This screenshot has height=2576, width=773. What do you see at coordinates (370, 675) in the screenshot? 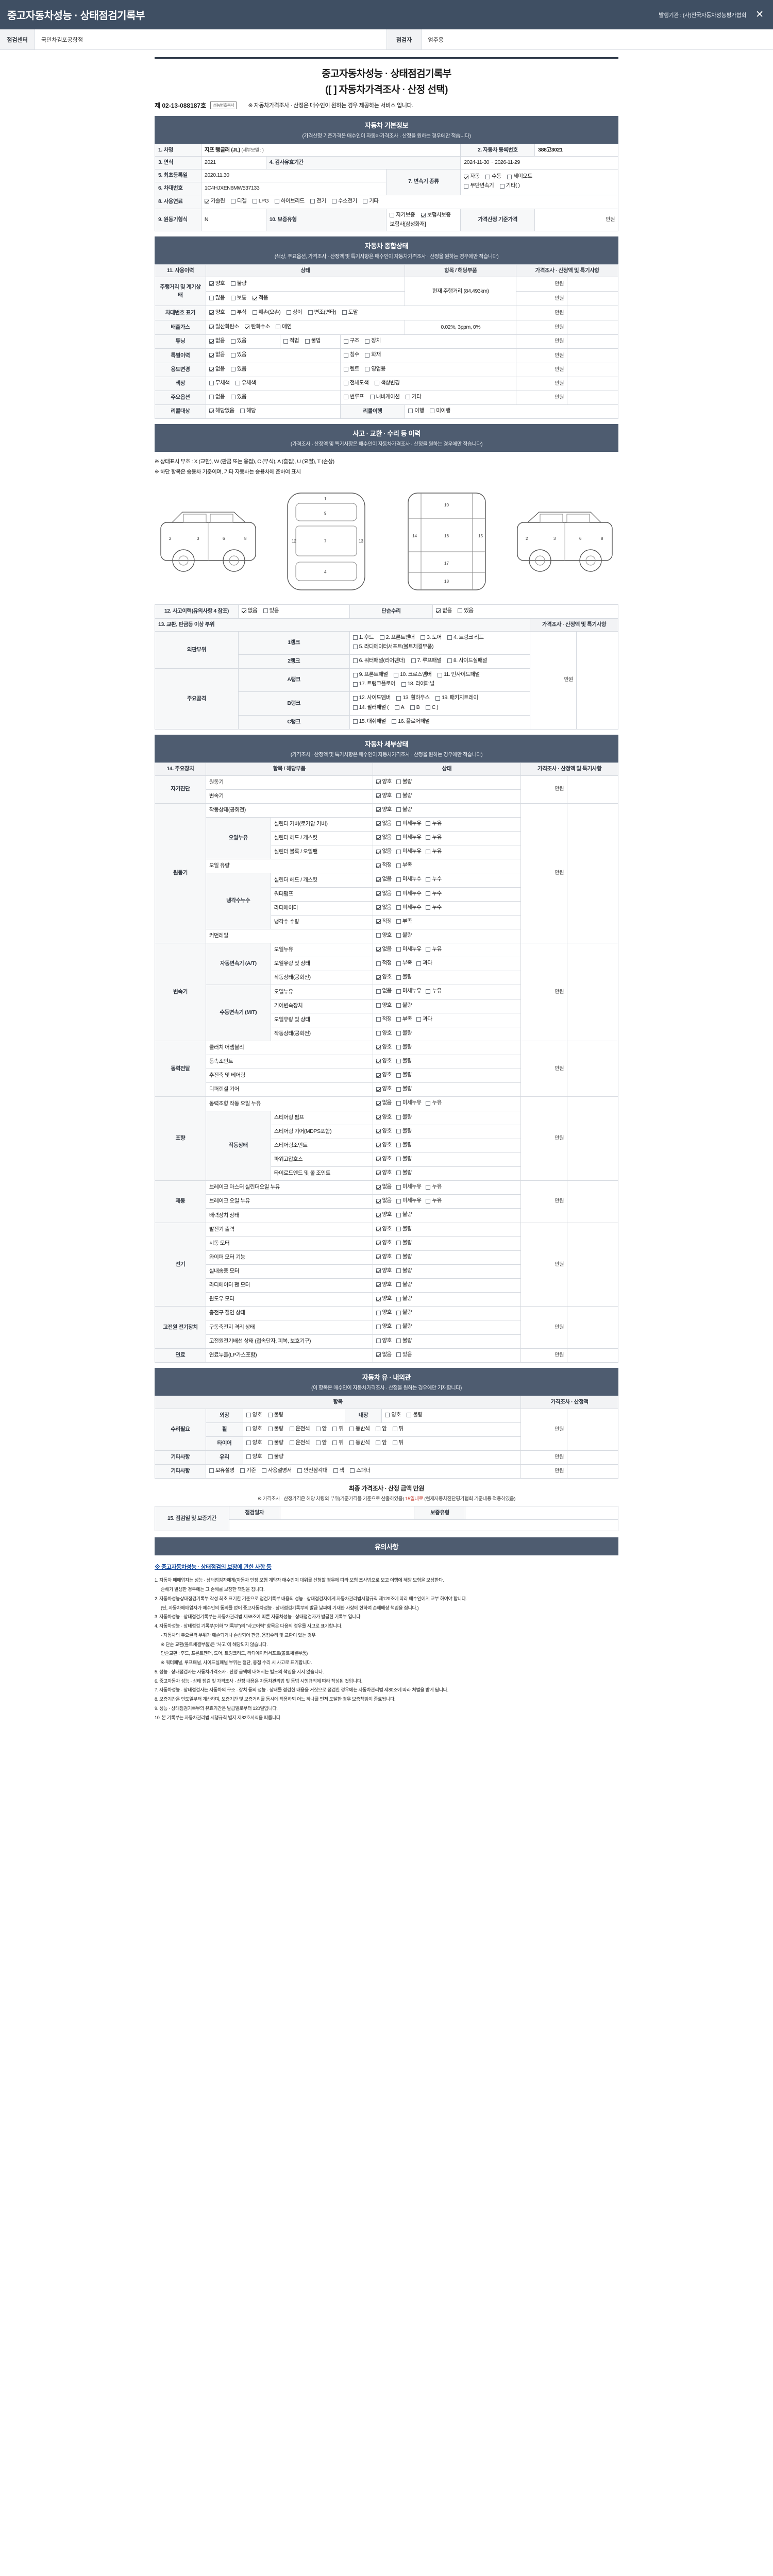
I see `part-front-panel: 9. 프론트패널` at bounding box center [370, 675].